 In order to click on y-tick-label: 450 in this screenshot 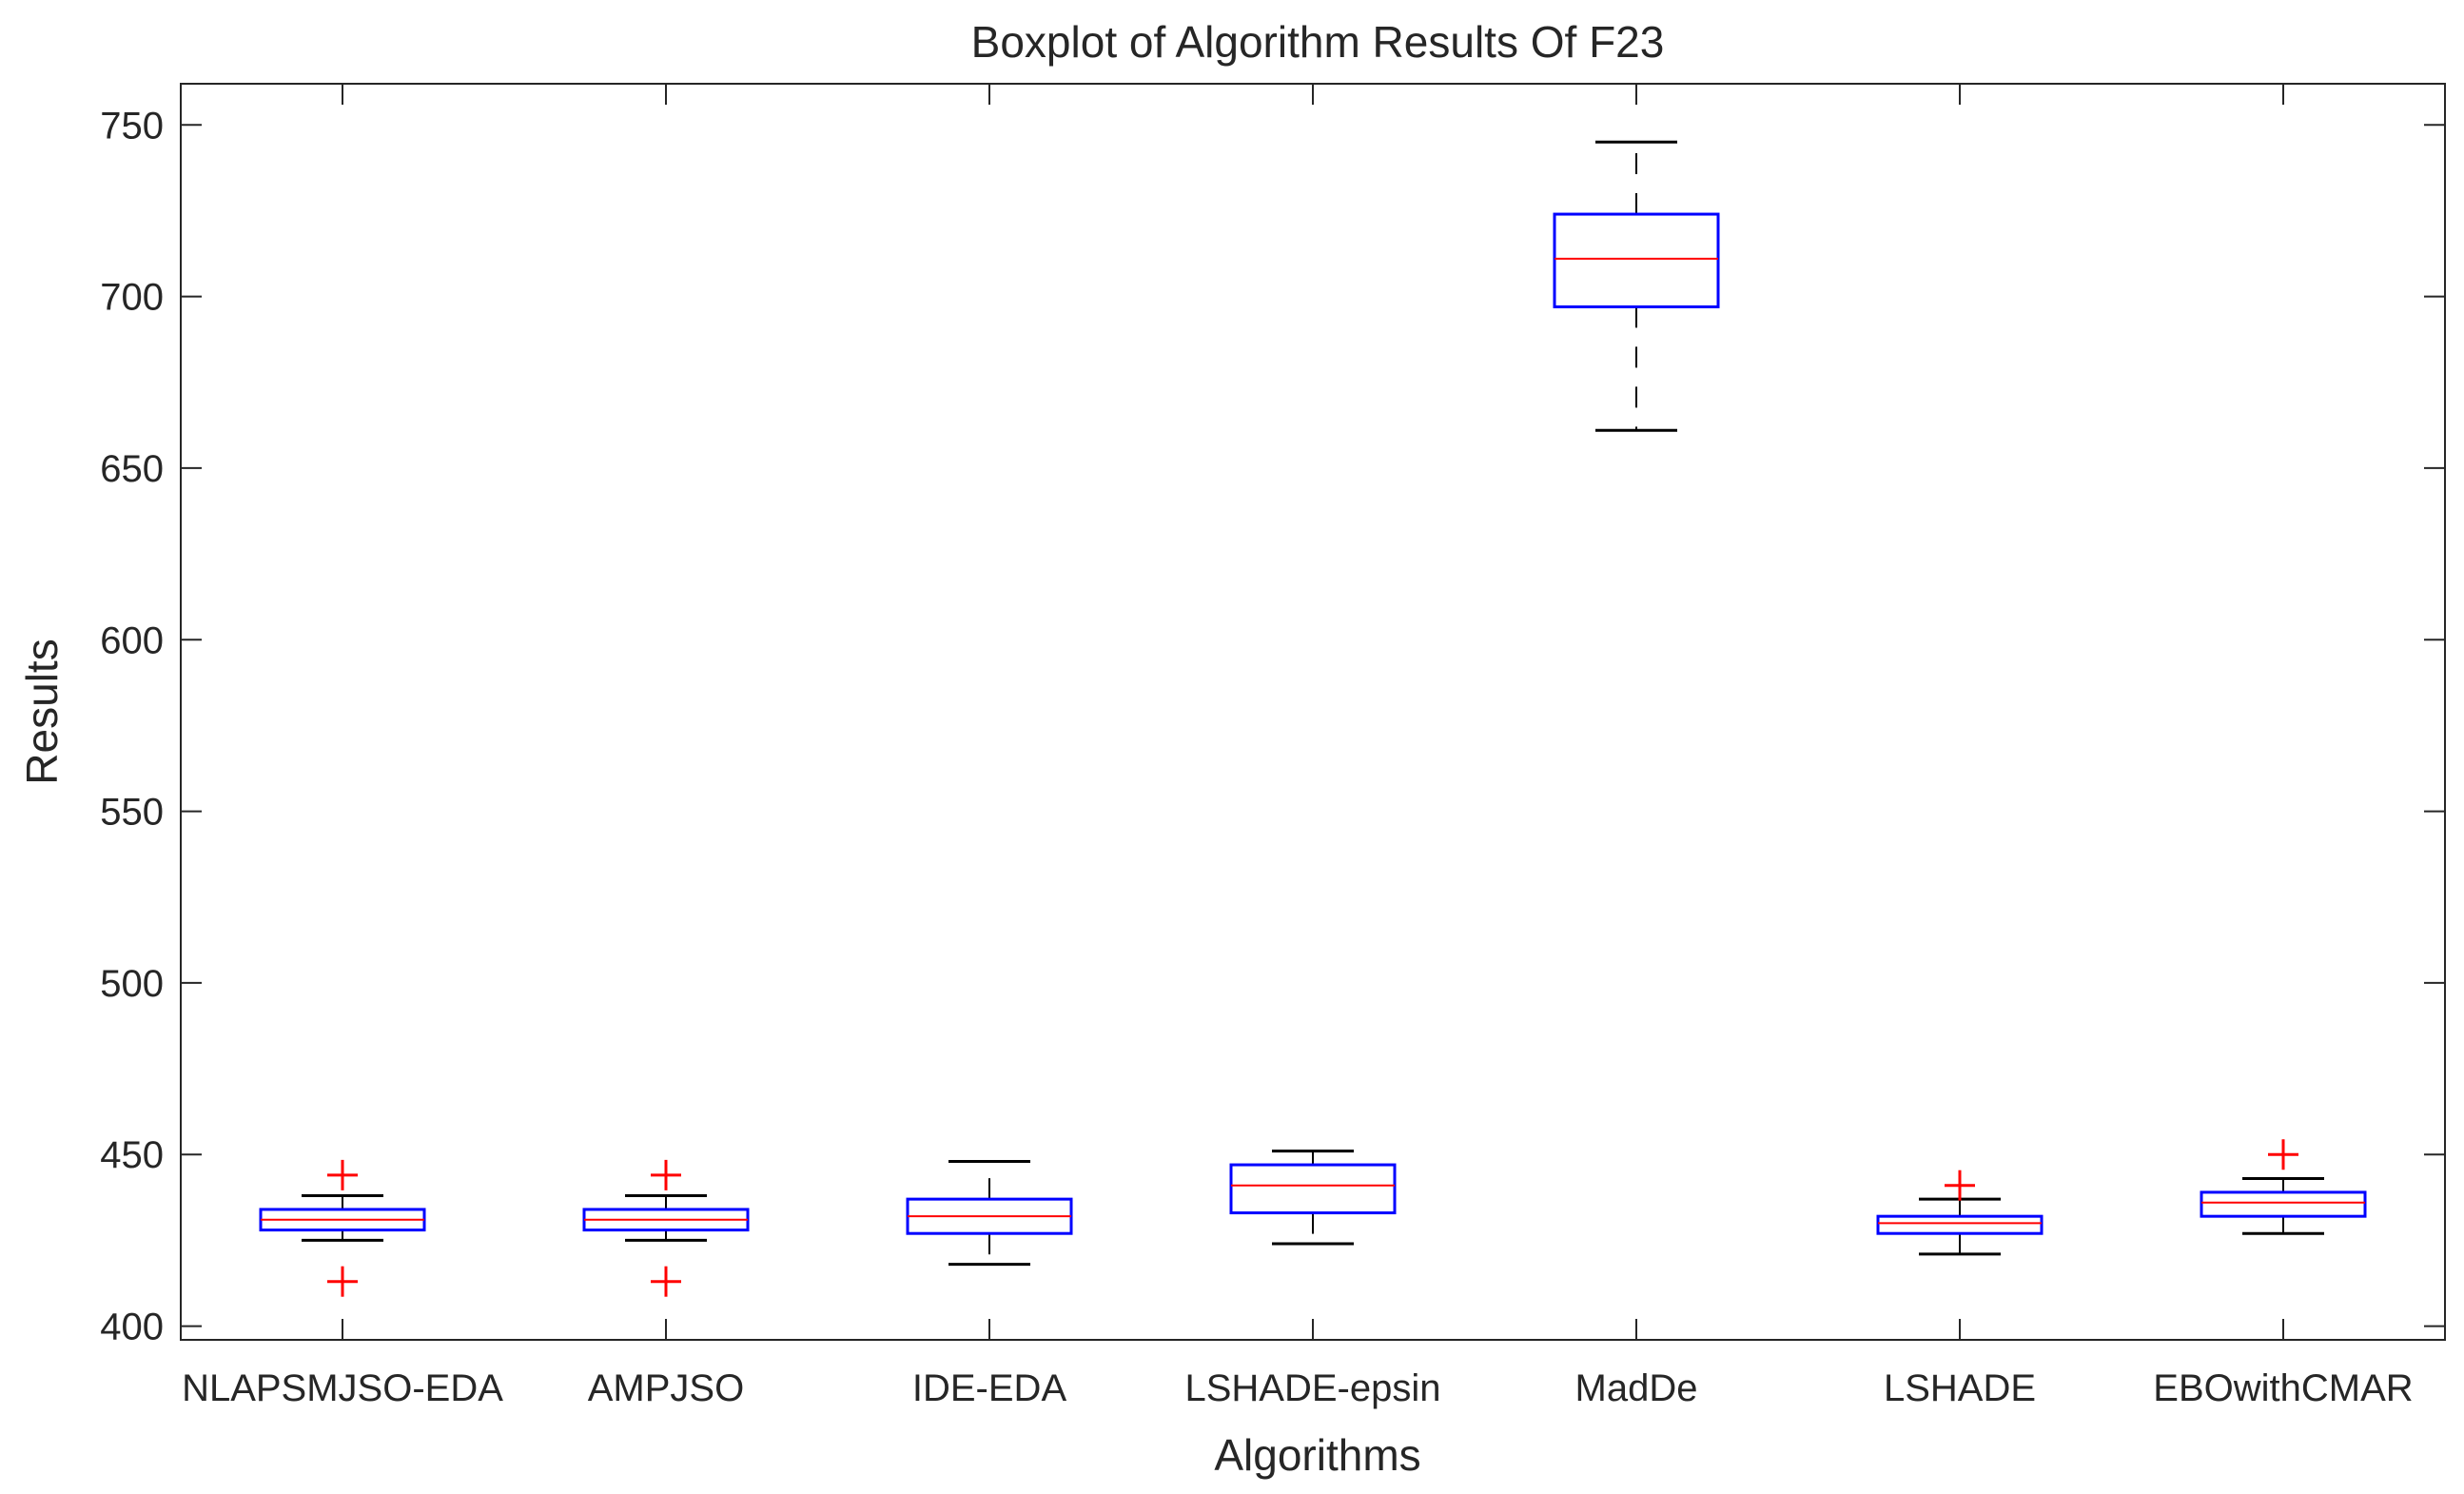, I will do `click(132, 1155)`.